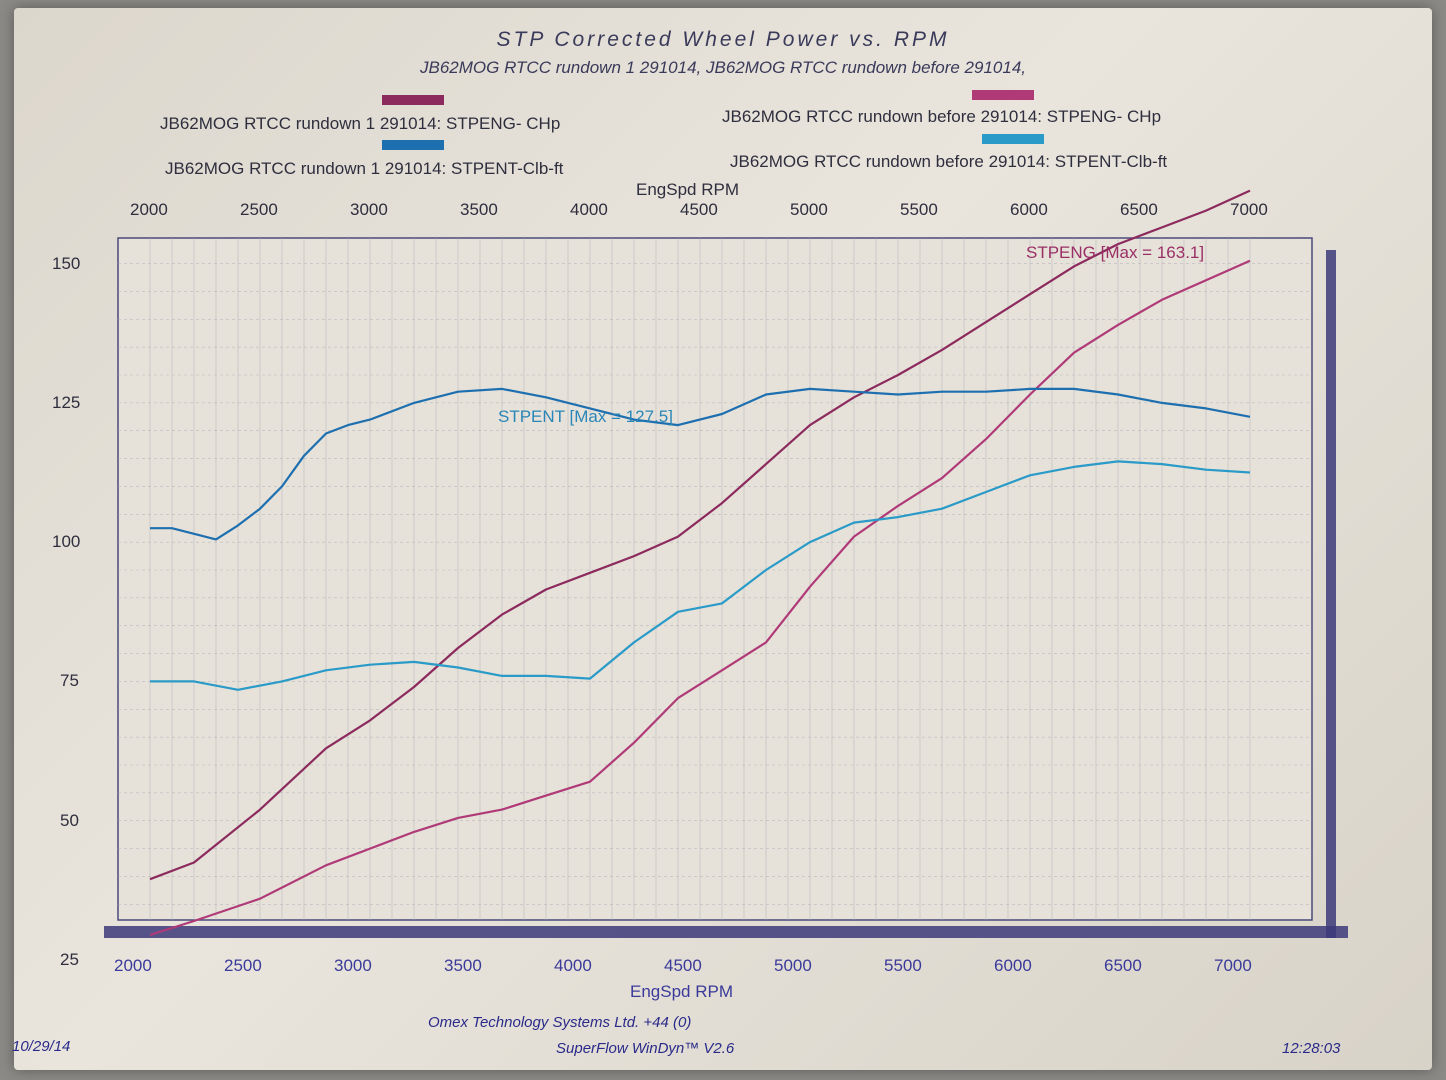  I want to click on plot-frame-right-bar, so click(1331, 594).